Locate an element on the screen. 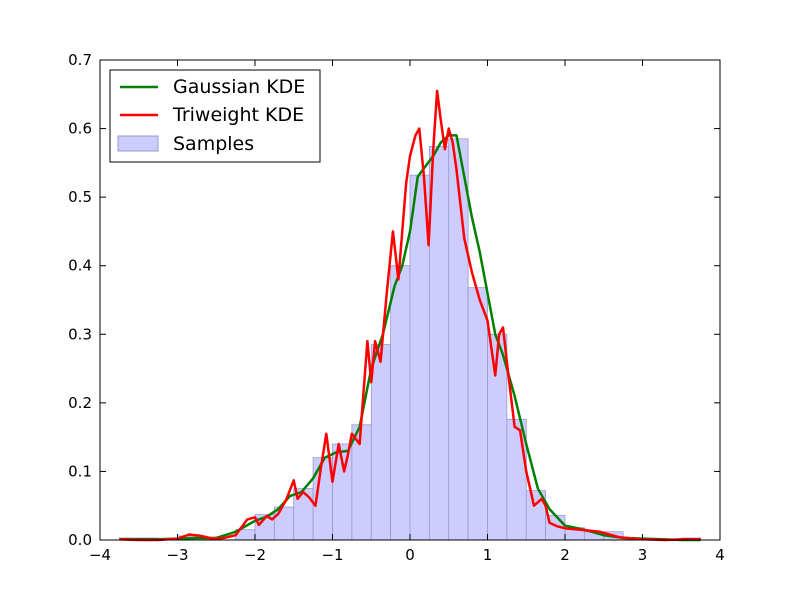 This screenshot has height=600, width=800. legend-label-gaussian: Gaussian KDE is located at coordinates (239, 87).